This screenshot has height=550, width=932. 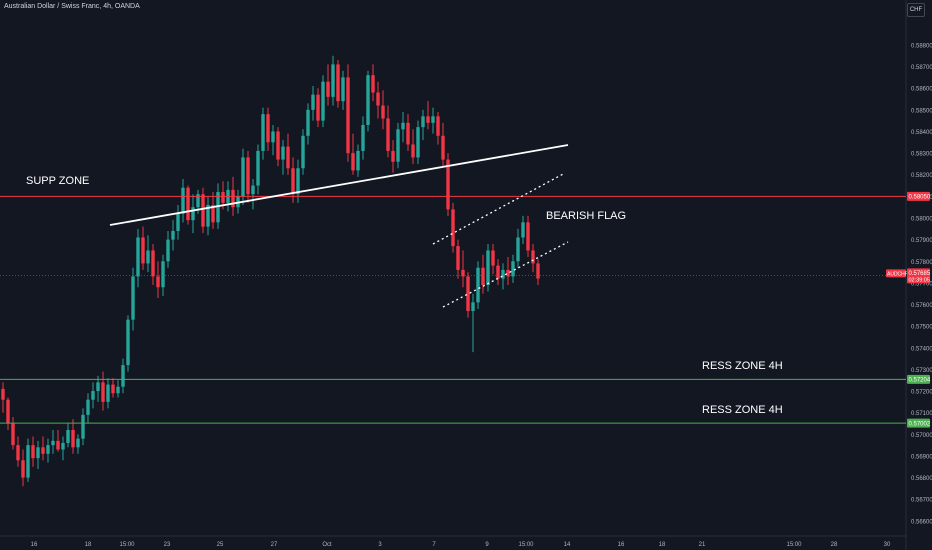 I want to click on time-tick-label: 7, so click(x=434, y=545).